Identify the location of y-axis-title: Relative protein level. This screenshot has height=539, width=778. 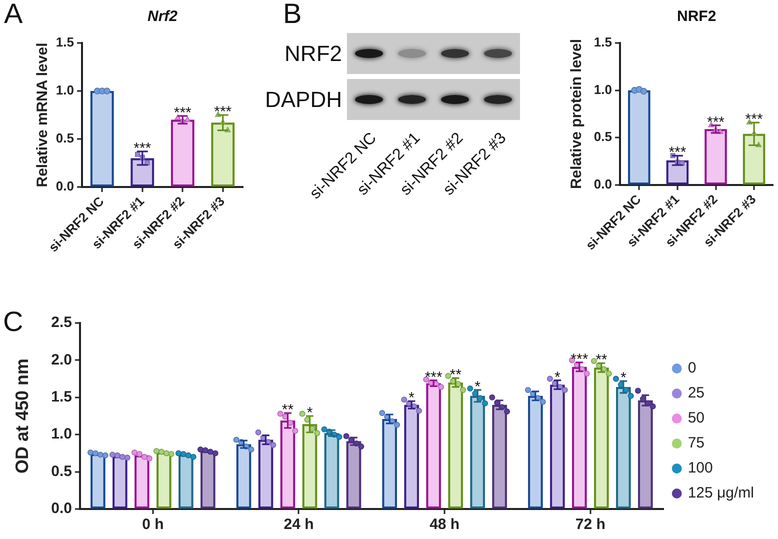
(577, 114).